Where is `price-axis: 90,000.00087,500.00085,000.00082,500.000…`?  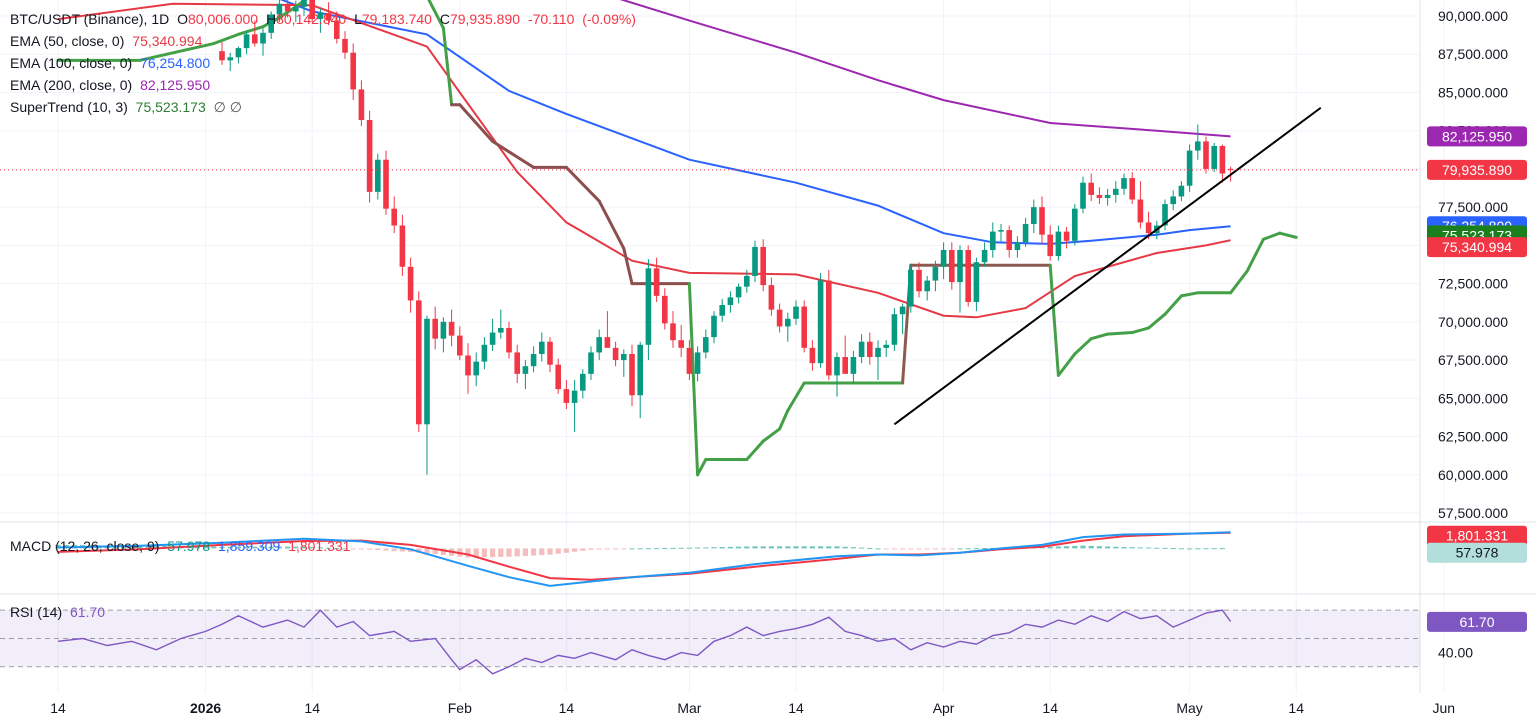 price-axis: 90,000.00087,500.00085,000.00082,500.000… is located at coordinates (1473, 334).